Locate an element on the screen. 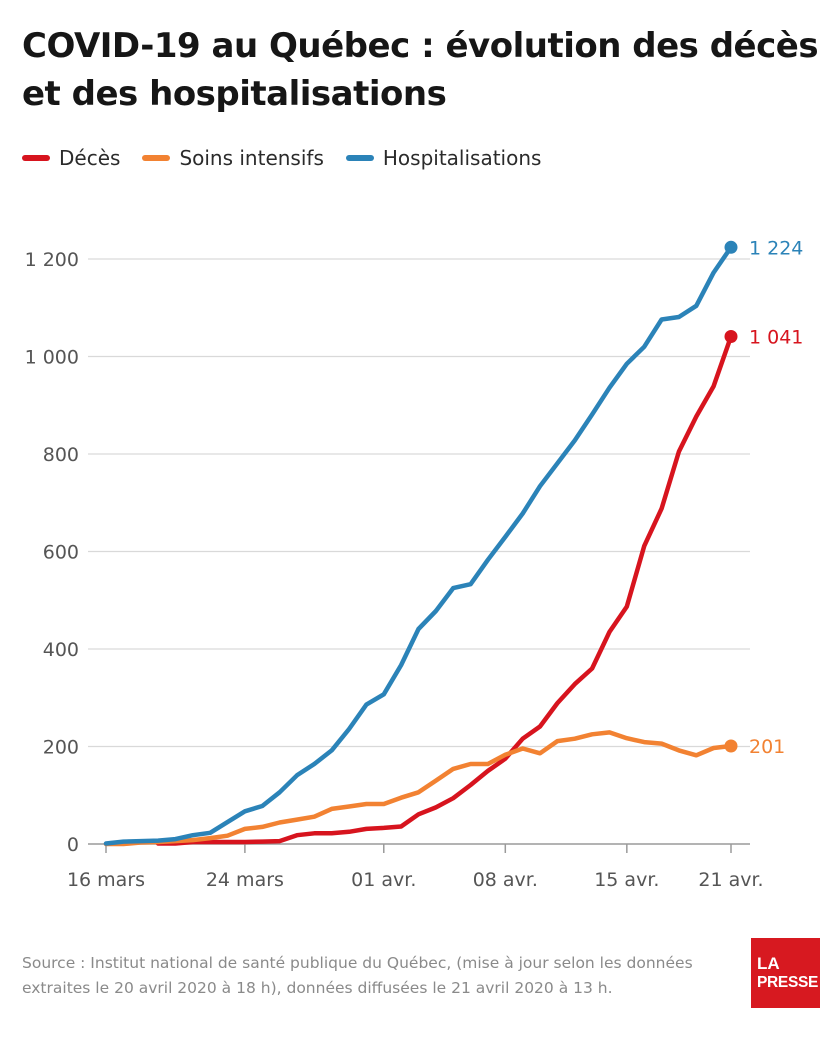 The height and width of the screenshot is (1040, 840). legend-label-soins-intensifs: Soins intensifs is located at coordinates (251, 158).